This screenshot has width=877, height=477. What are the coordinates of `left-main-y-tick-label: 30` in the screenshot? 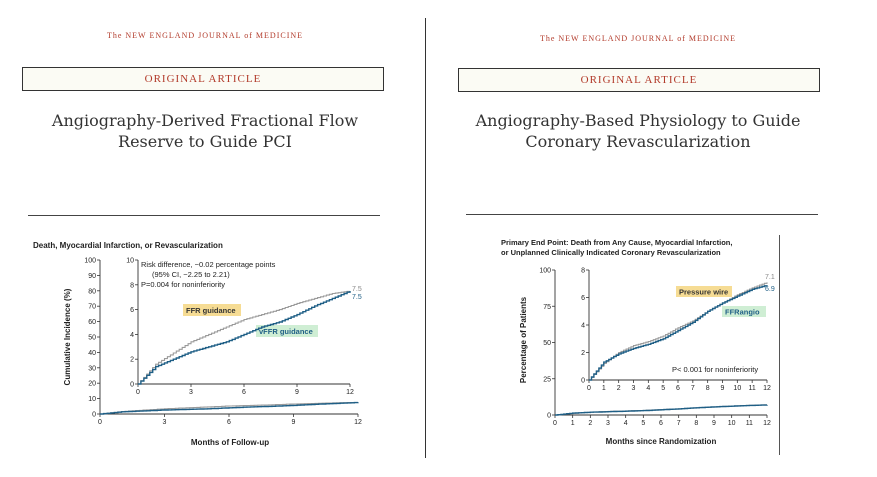 It's located at (92, 368).